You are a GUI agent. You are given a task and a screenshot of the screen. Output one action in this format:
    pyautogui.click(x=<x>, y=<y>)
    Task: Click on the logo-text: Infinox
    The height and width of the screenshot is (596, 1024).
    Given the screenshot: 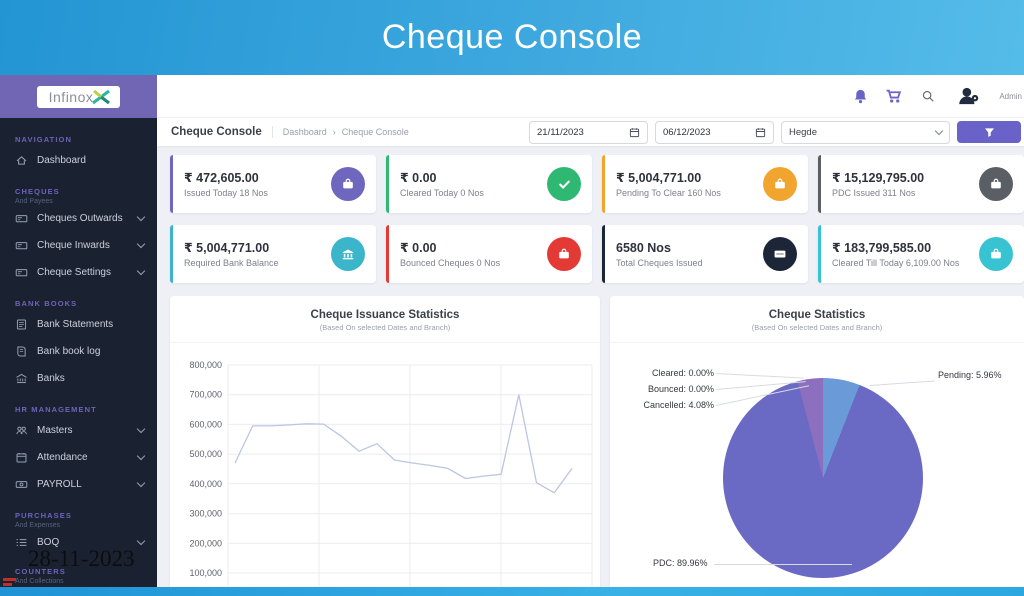 What is the action you would take?
    pyautogui.click(x=71, y=96)
    